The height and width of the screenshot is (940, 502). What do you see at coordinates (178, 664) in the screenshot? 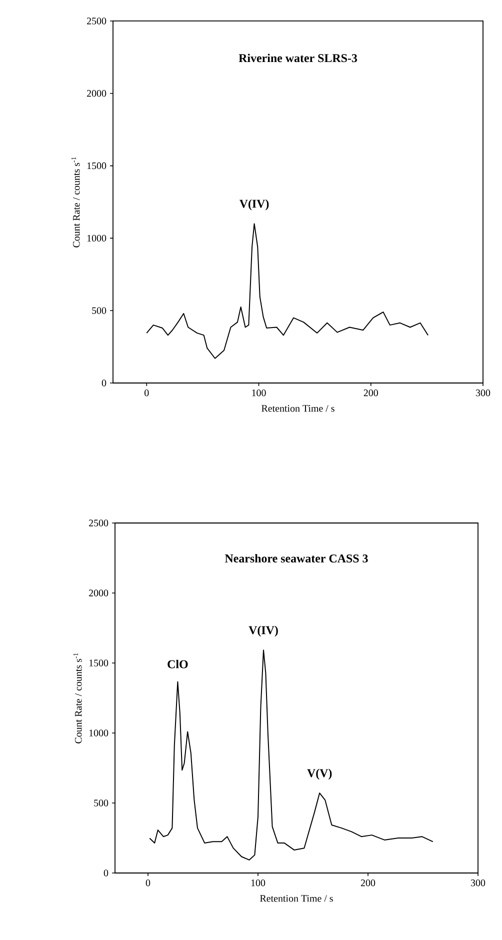
I see `annotation: ClO` at bounding box center [178, 664].